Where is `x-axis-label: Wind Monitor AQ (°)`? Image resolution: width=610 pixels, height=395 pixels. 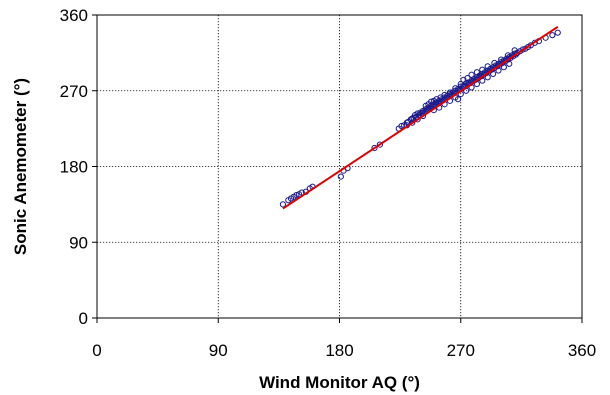 x-axis-label: Wind Monitor AQ (°) is located at coordinates (339, 382).